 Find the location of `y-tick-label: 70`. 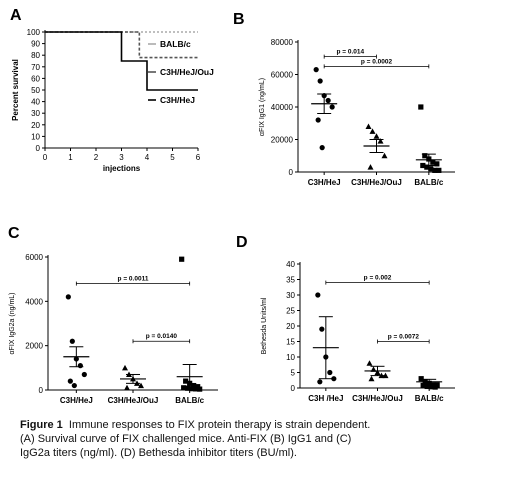

y-tick-label: 70 is located at coordinates (35, 67).